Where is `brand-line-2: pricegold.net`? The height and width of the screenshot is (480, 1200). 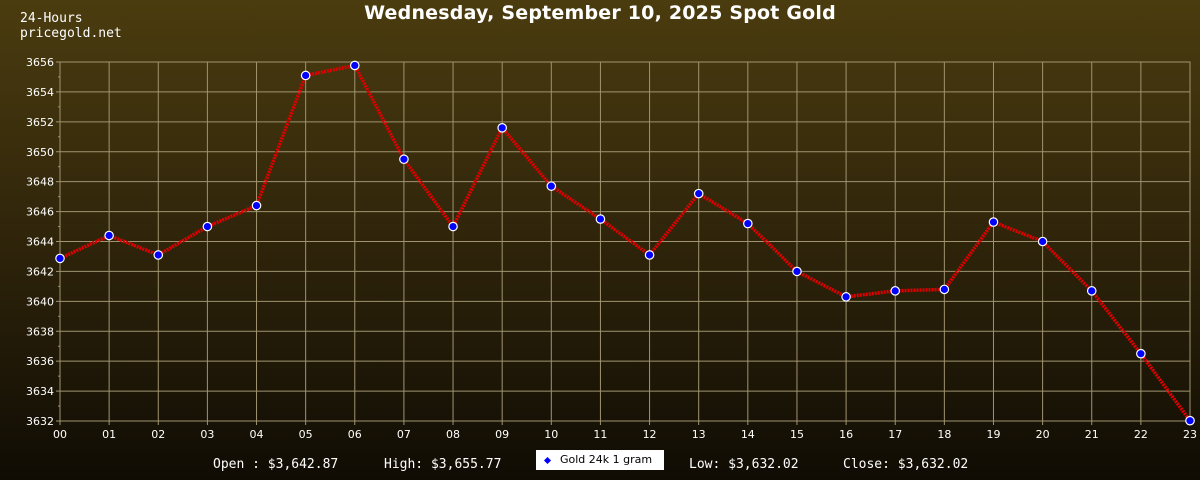
brand-line-2: pricegold.net is located at coordinates (71, 33).